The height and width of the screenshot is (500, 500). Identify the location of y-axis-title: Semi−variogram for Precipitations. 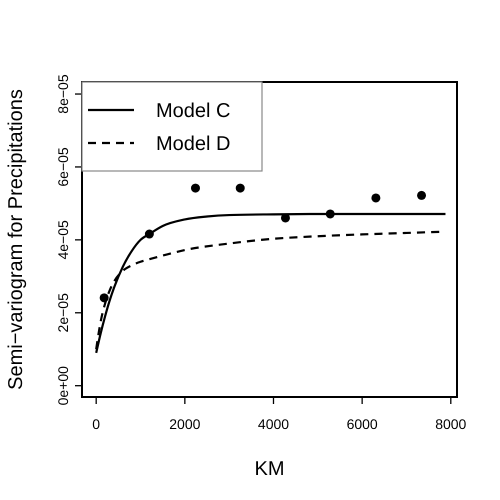
(16, 239).